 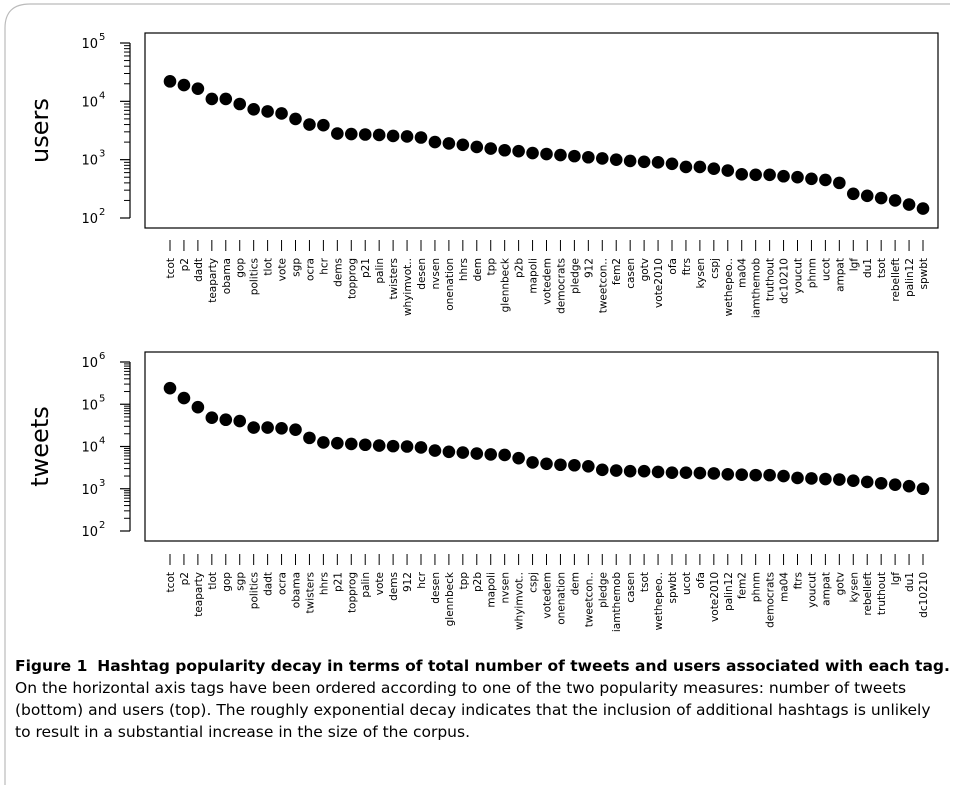 I want to click on x-tick-label: dadt, so click(x=199, y=270).